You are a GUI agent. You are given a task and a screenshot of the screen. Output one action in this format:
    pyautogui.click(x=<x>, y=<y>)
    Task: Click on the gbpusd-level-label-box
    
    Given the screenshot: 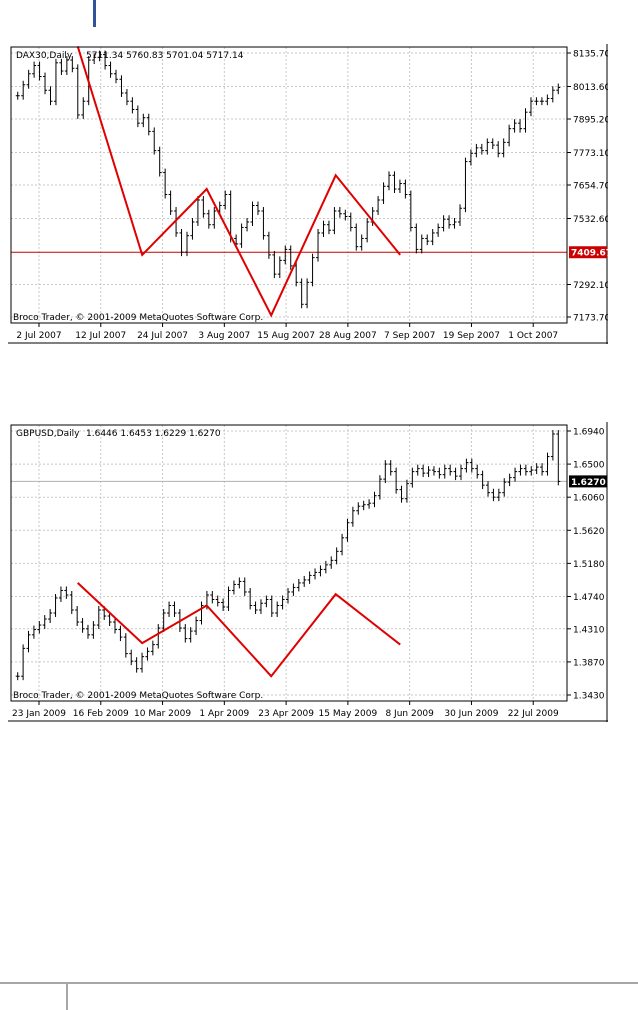 What is the action you would take?
    pyautogui.click(x=588, y=481)
    